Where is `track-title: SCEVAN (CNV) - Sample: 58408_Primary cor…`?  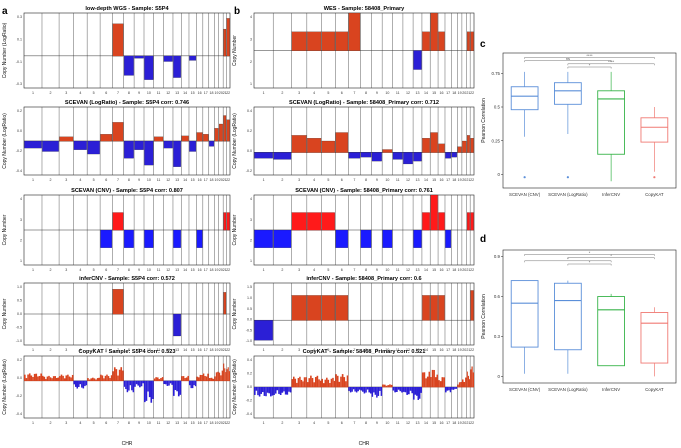
track-title: SCEVAN (CNV) - Sample: 58408_Primary cor… is located at coordinates (364, 191).